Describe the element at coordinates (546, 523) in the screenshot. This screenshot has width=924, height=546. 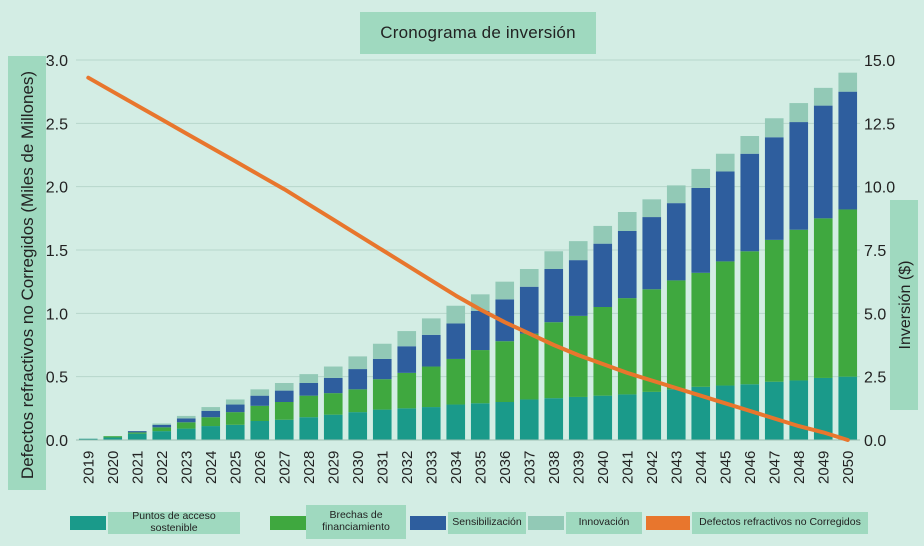
I see `legend-swatch-innovacion` at that location.